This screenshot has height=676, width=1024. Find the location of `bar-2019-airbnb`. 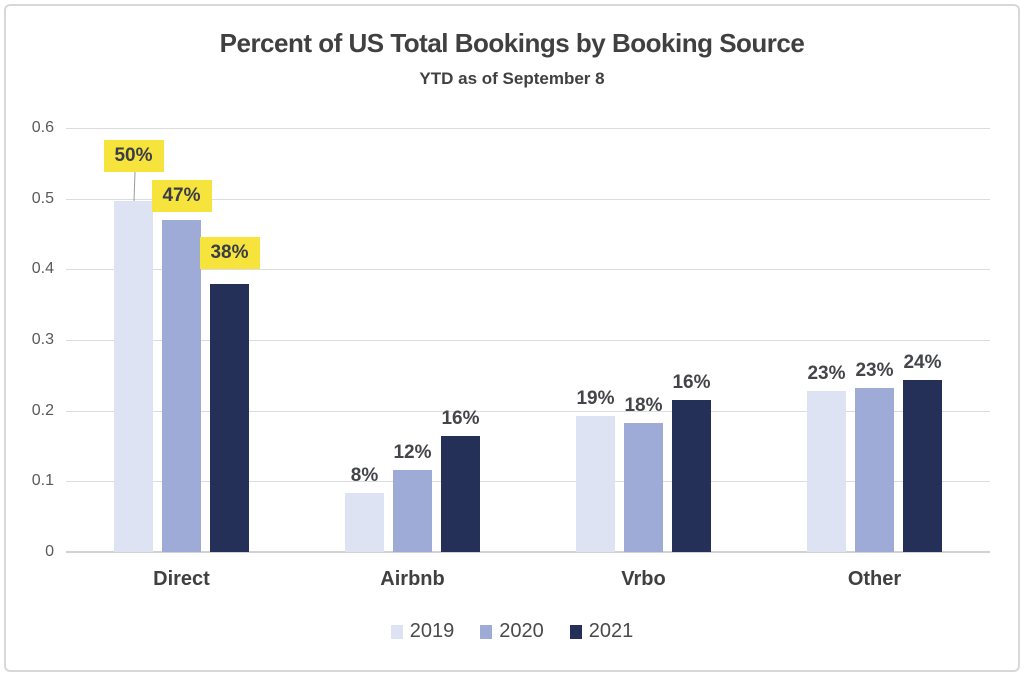

bar-2019-airbnb is located at coordinates (364, 522).